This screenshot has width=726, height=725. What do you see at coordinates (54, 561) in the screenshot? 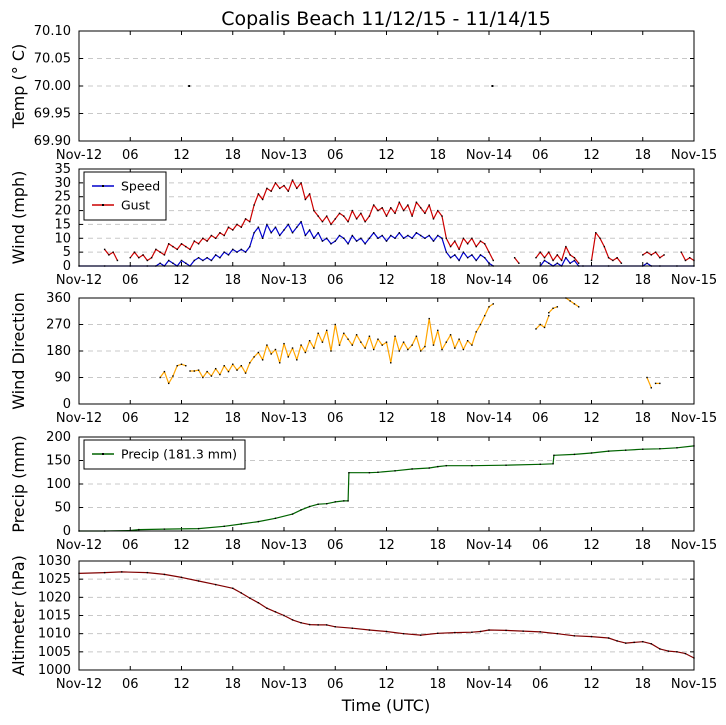
I see `y-tick-label: 1030` at bounding box center [54, 561].